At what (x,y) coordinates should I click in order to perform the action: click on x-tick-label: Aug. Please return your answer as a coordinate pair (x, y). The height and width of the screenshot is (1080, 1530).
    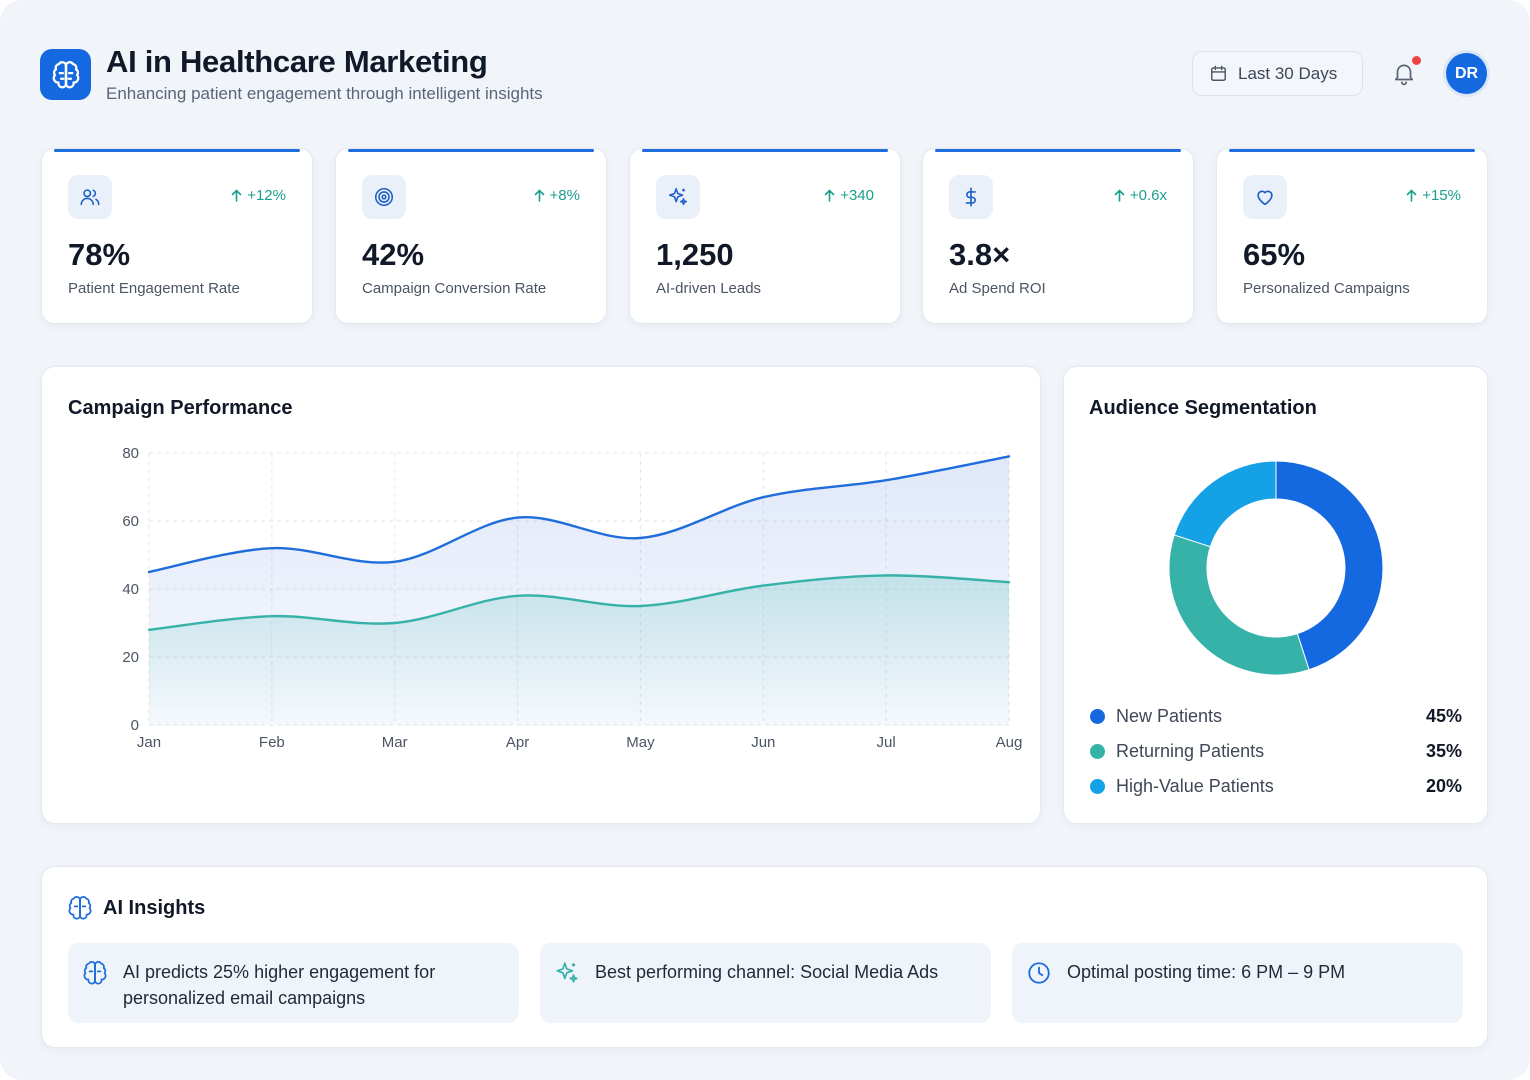
    Looking at the image, I should click on (1009, 742).